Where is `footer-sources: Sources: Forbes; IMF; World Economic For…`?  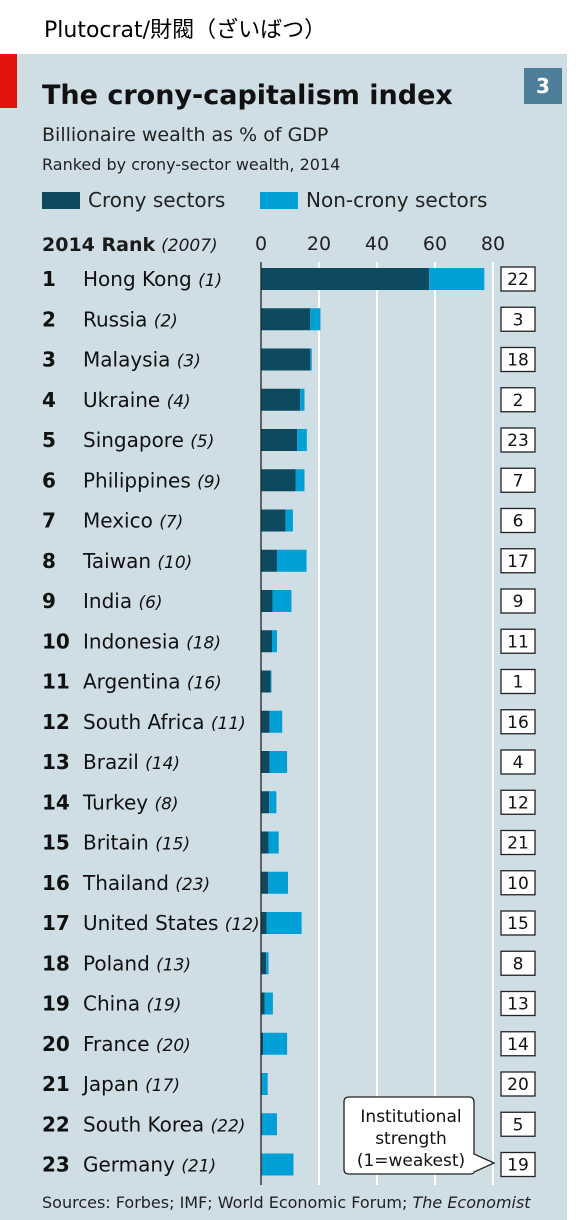 footer-sources: Sources: Forbes; IMF; World Economic For… is located at coordinates (227, 1202).